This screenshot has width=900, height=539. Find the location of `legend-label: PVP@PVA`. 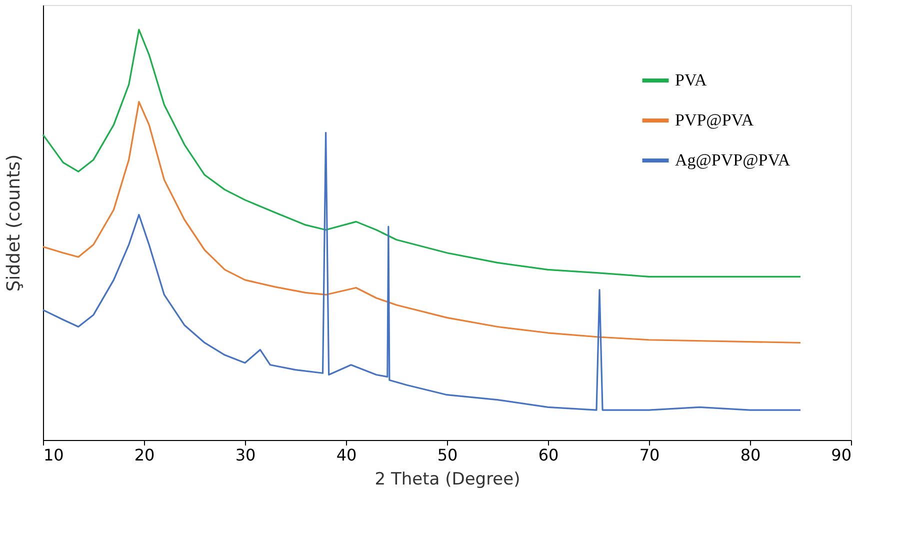

legend-label: PVP@PVA is located at coordinates (714, 120).